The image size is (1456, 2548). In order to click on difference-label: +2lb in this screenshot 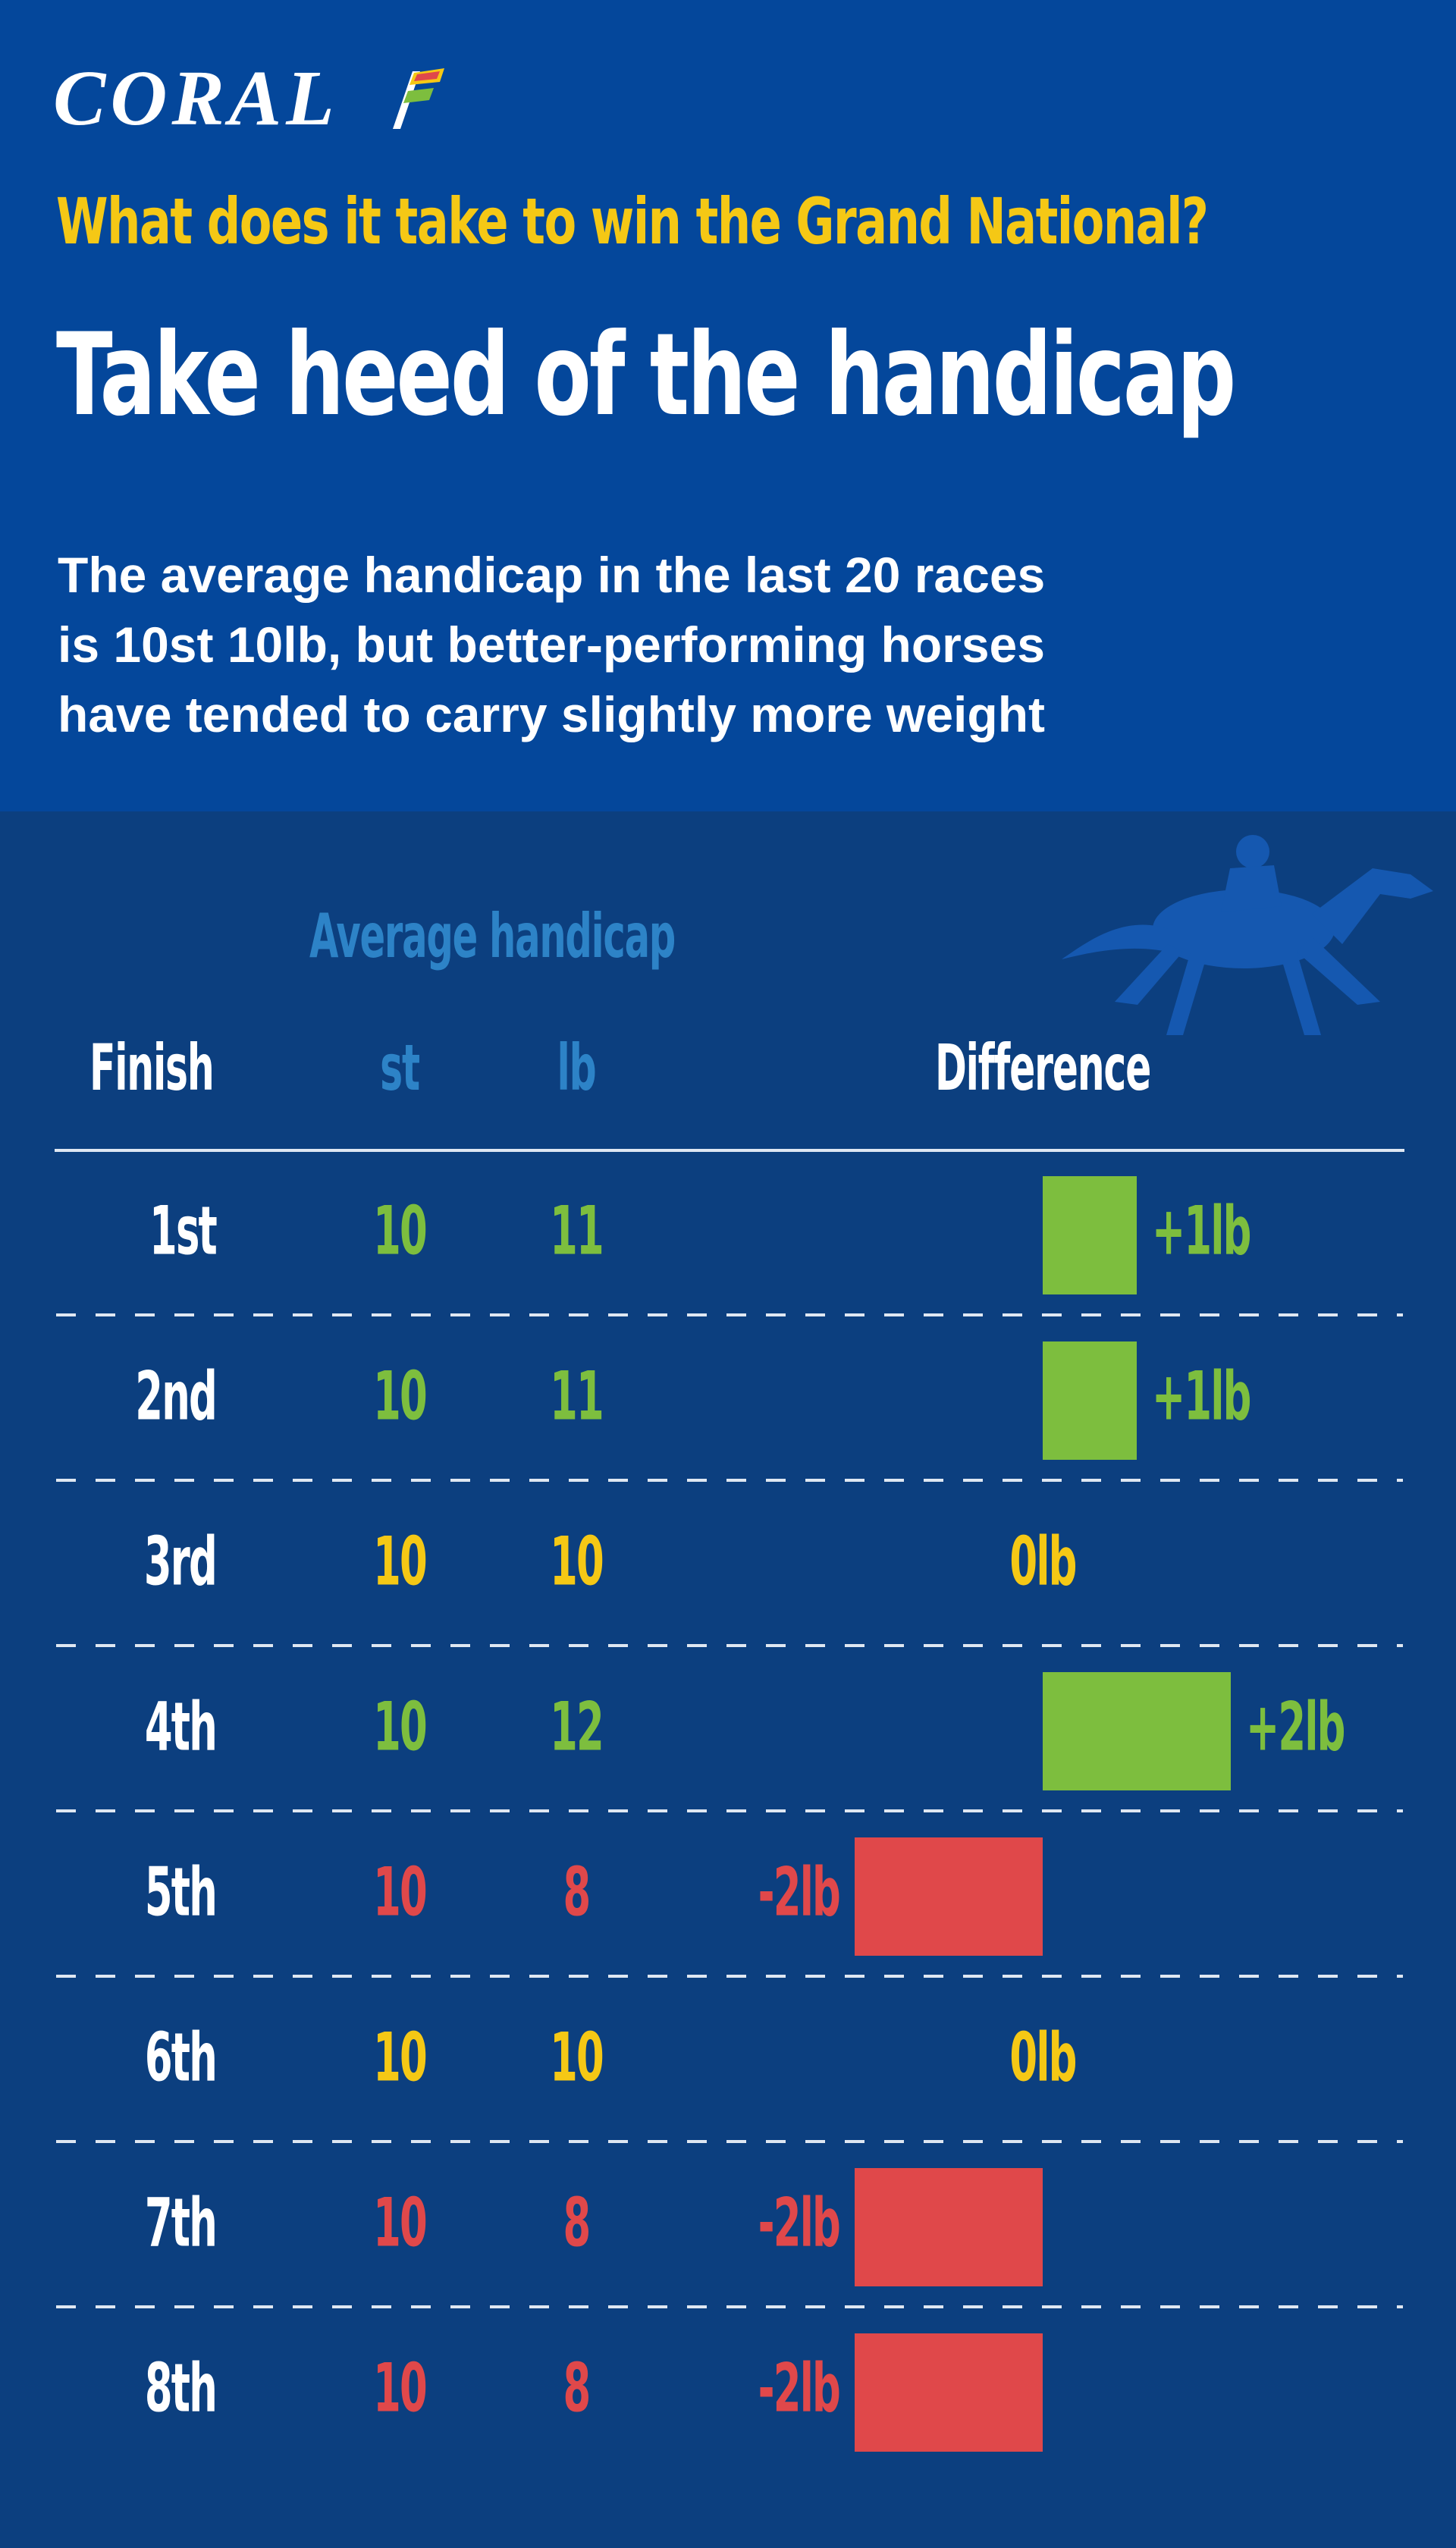, I will do `click(1295, 1727)`.